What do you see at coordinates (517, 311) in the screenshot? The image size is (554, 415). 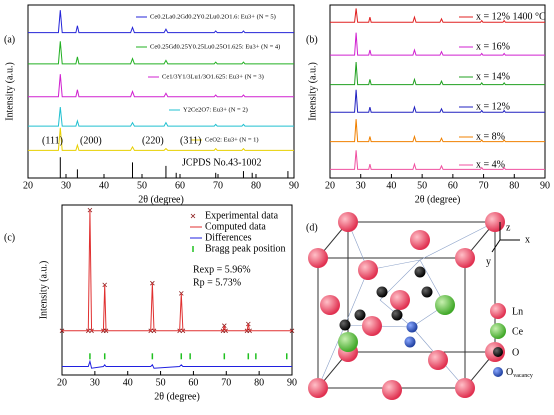 I see `legend-label: Ln` at bounding box center [517, 311].